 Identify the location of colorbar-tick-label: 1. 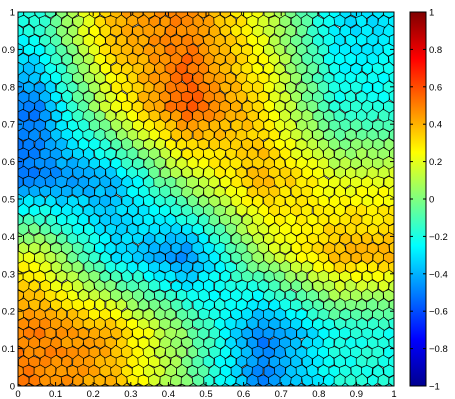
(431, 13).